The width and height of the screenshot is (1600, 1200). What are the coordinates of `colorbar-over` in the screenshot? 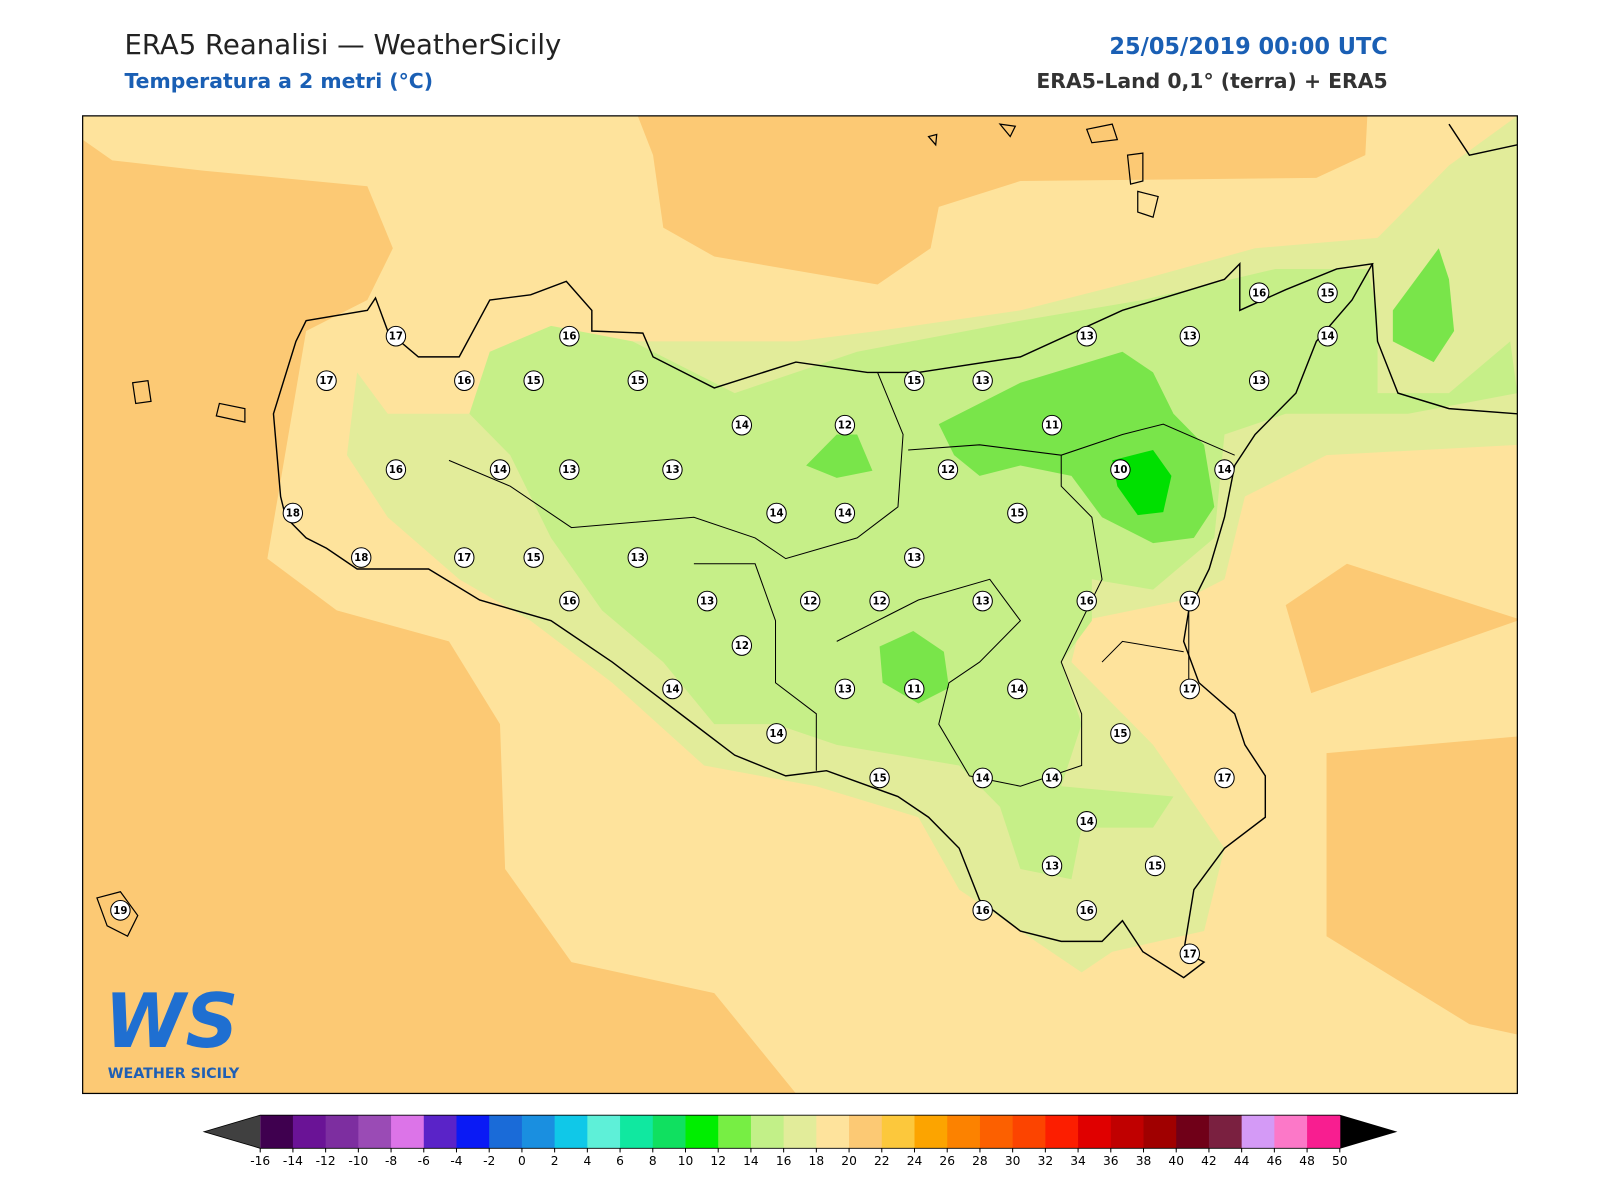 It's located at (1367, 1132).